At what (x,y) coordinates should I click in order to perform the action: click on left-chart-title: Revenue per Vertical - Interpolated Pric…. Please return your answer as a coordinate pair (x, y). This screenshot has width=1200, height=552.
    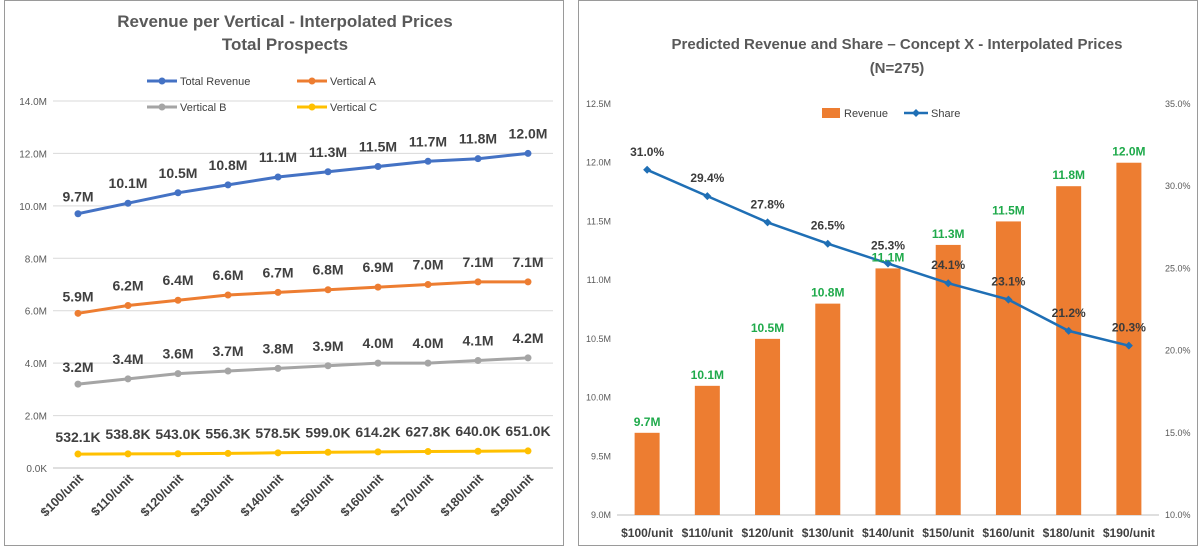
    Looking at the image, I should click on (284, 21).